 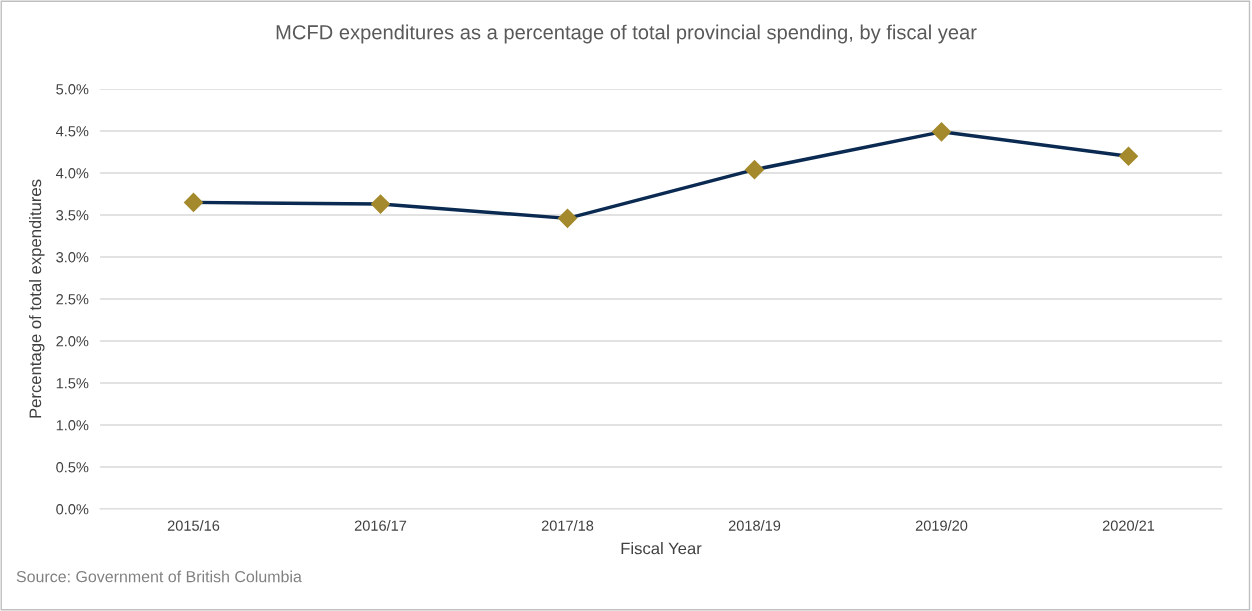 What do you see at coordinates (159, 576) in the screenshot?
I see `source-note: Source: Government of British Columbia` at bounding box center [159, 576].